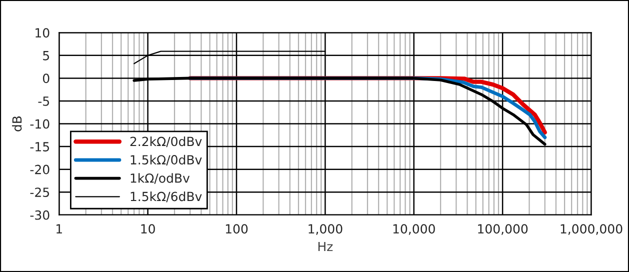 The height and width of the screenshot is (272, 629). What do you see at coordinates (325, 229) in the screenshot?
I see `x-tick-label: 1,000` at bounding box center [325, 229].